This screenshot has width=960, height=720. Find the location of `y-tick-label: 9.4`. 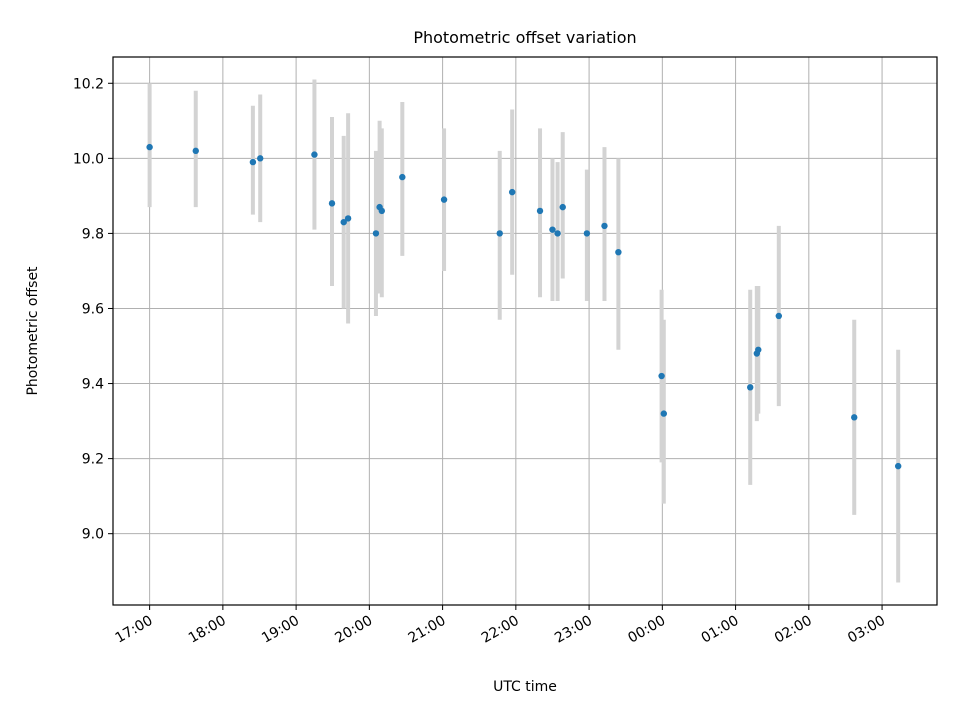

y-tick-label: 9.4 is located at coordinates (93, 385).